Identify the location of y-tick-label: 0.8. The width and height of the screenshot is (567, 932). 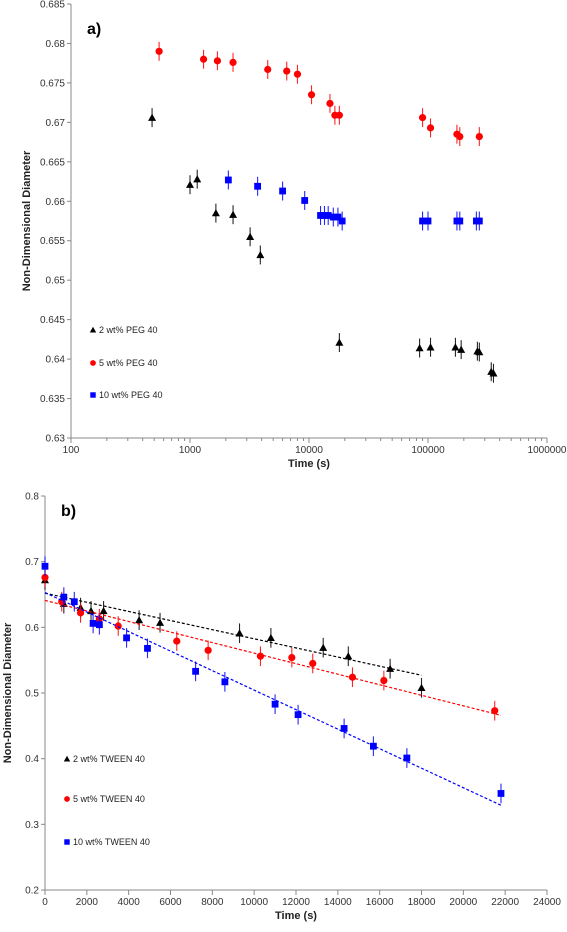
(32, 497).